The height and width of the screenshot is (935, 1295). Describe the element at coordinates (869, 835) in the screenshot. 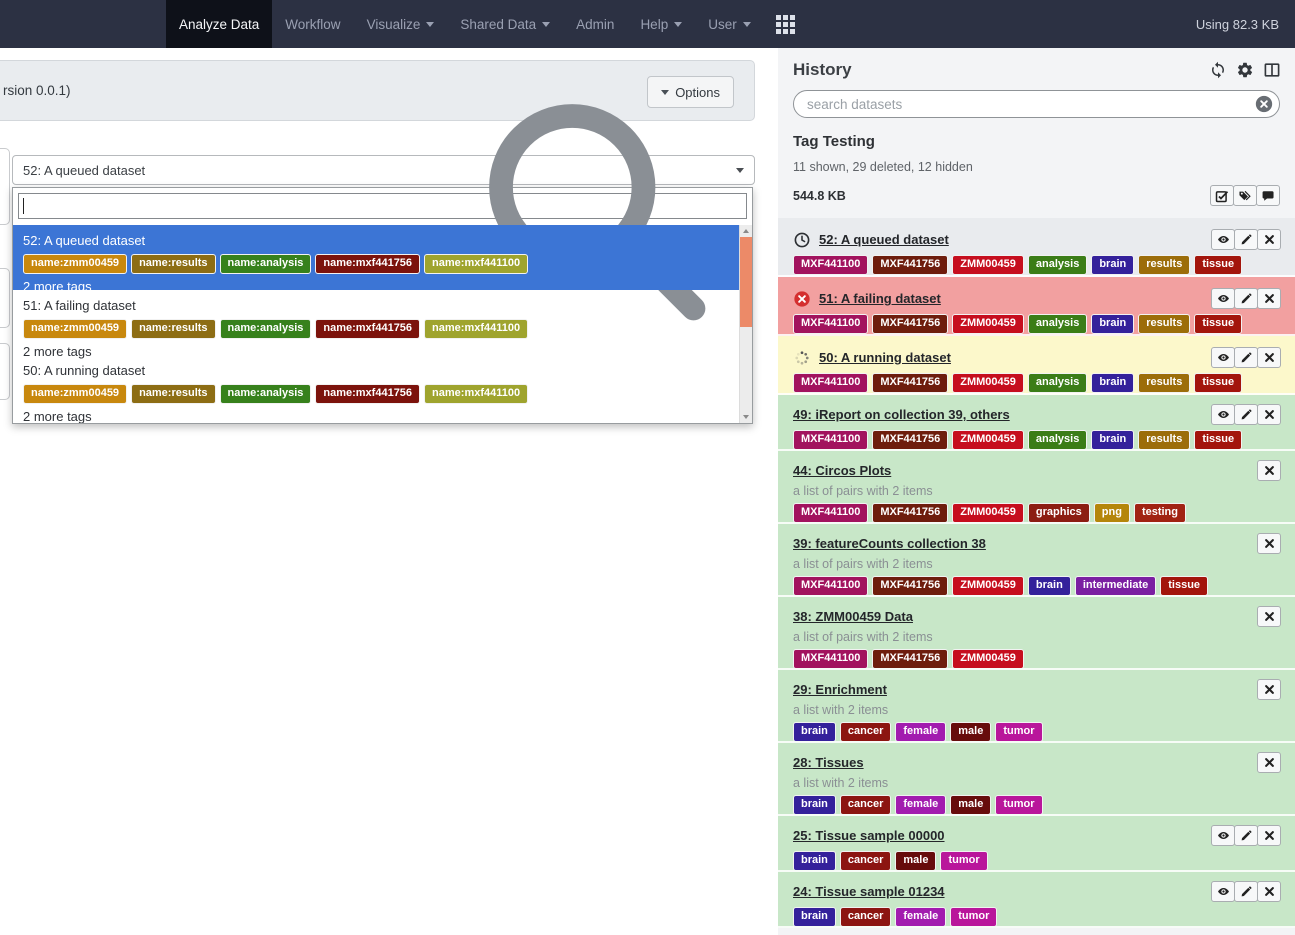

I see `history-item-title-link: 25: Tissue sample 00000` at that location.